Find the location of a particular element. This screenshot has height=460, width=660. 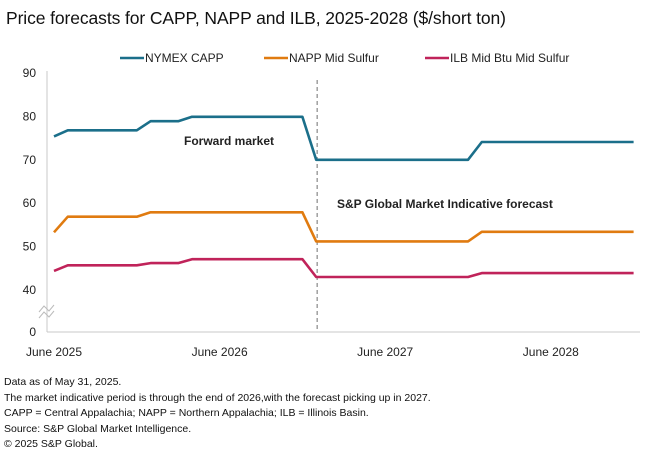

y-tick-label: 50 is located at coordinates (30, 247).